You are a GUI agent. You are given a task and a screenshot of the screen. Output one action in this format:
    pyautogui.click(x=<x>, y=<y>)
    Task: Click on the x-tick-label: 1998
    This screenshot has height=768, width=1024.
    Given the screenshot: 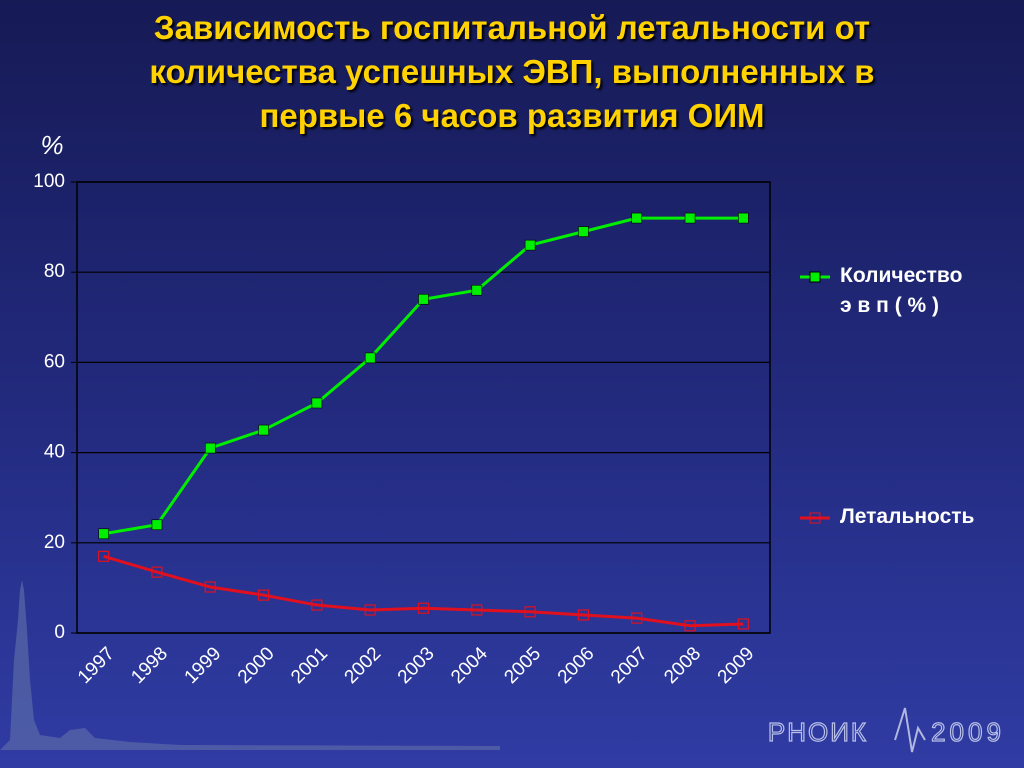 What is the action you would take?
    pyautogui.click(x=149, y=665)
    